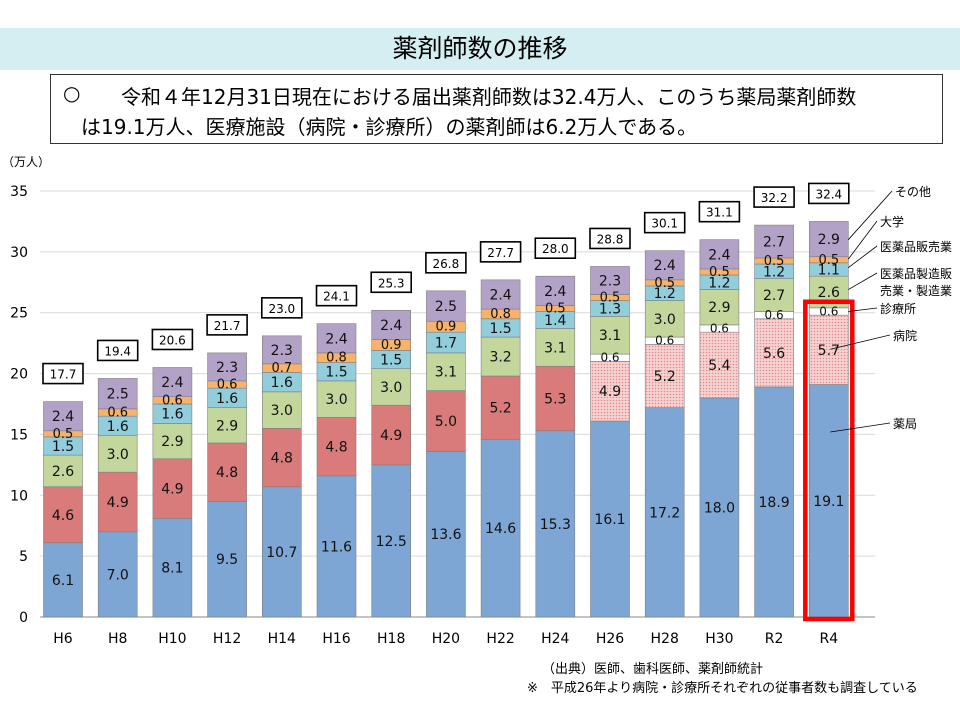  I want to click on total-label: 21.7, so click(227, 326).